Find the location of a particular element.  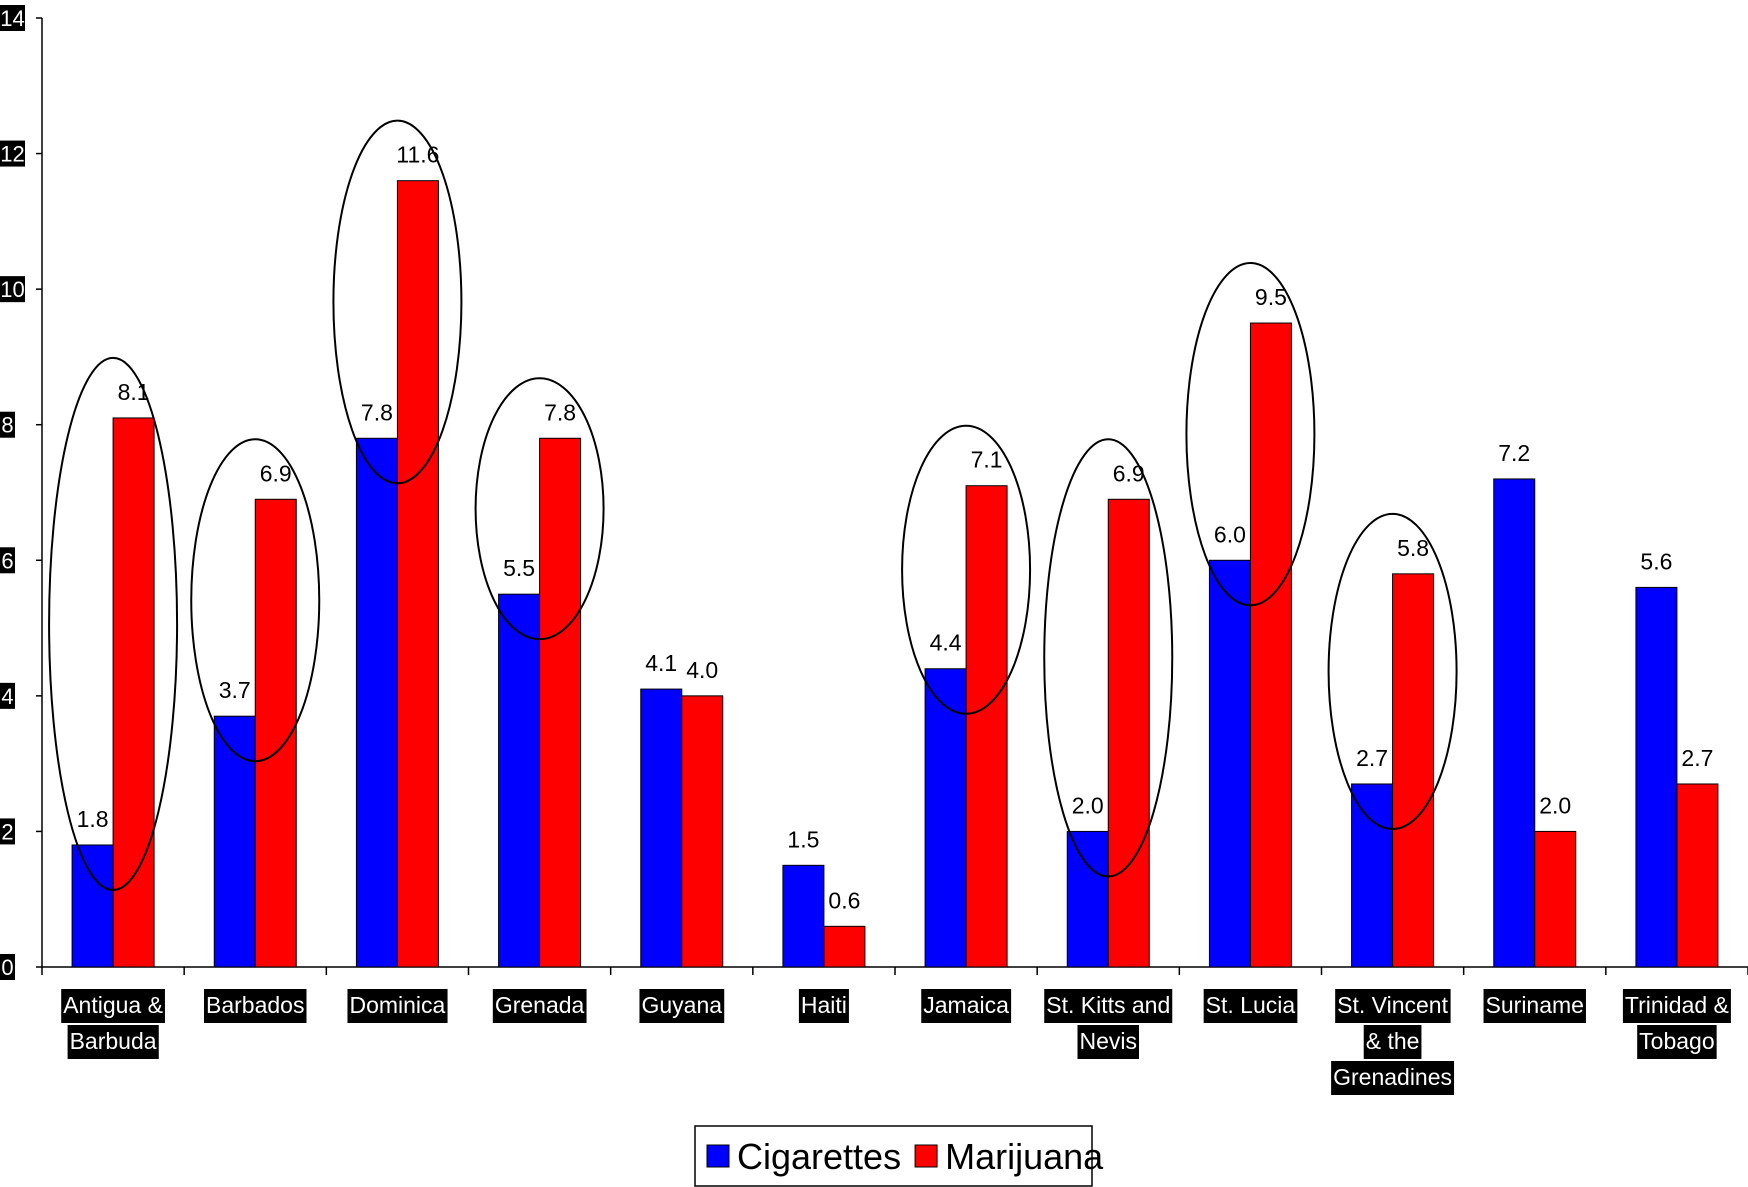

category-label: Trinidad & is located at coordinates (1677, 1005).